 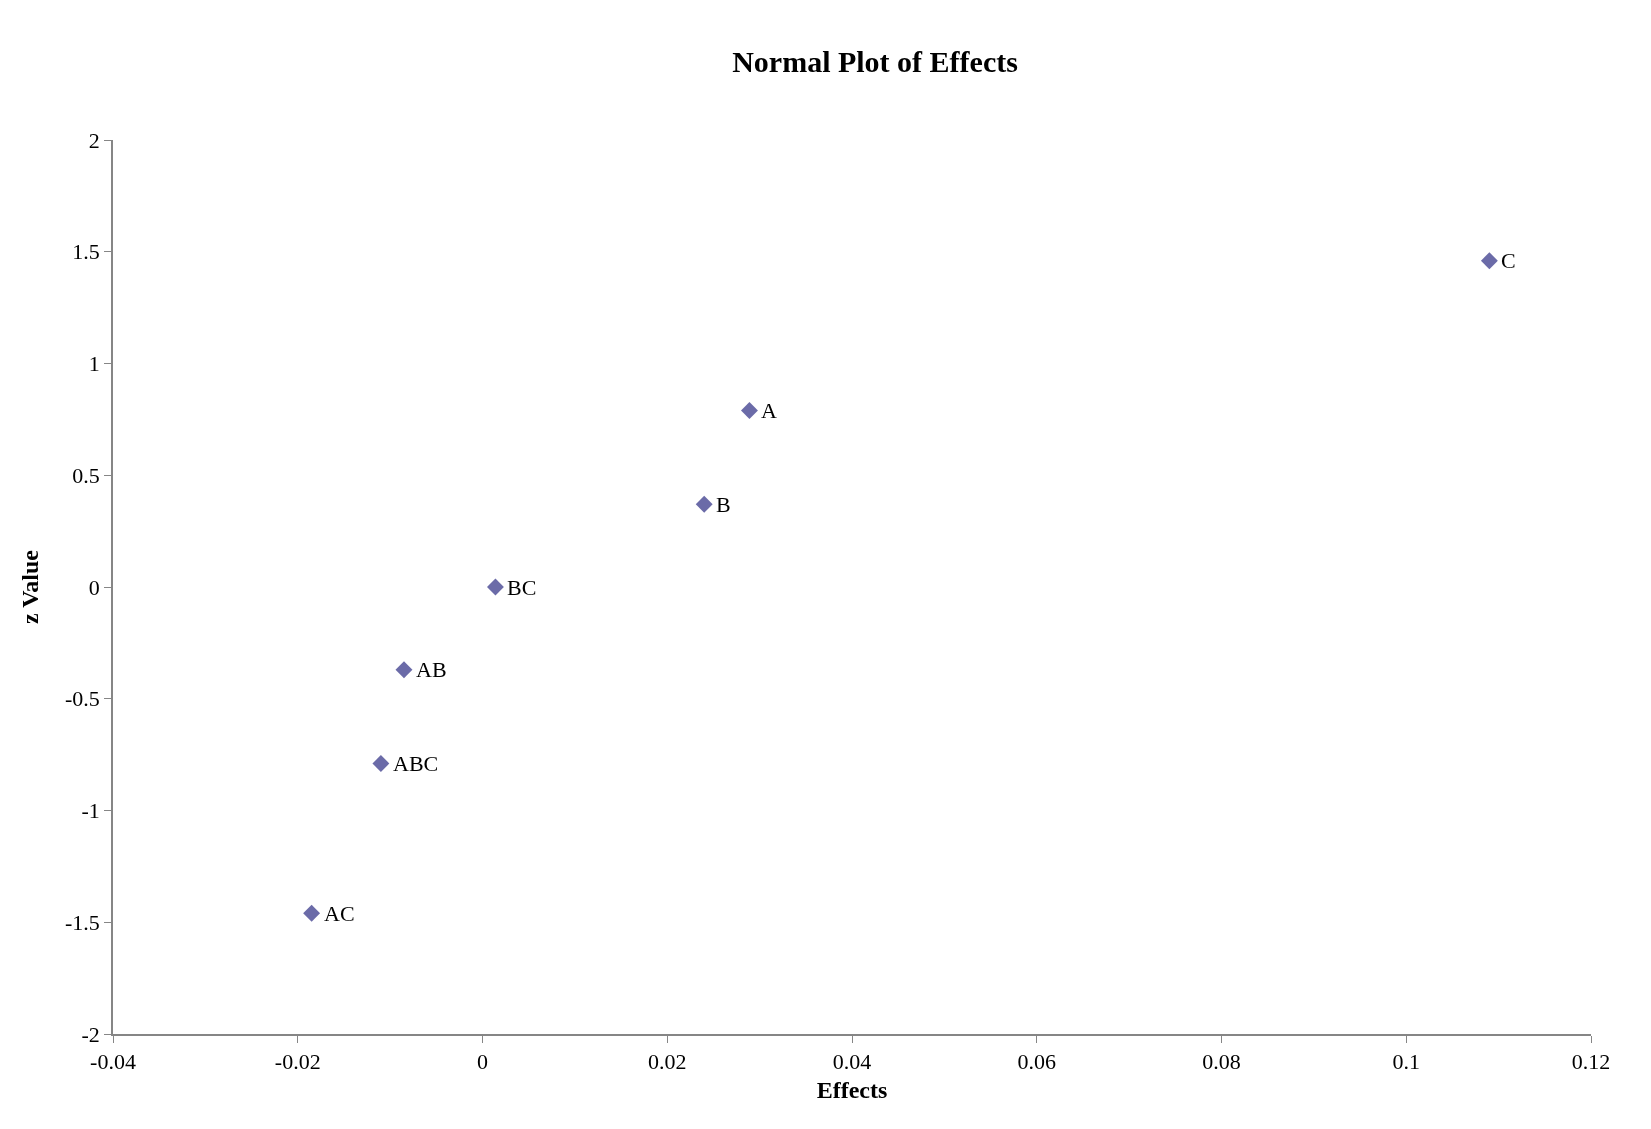 What do you see at coordinates (86, 475) in the screenshot?
I see `y-tick-label: 0.5` at bounding box center [86, 475].